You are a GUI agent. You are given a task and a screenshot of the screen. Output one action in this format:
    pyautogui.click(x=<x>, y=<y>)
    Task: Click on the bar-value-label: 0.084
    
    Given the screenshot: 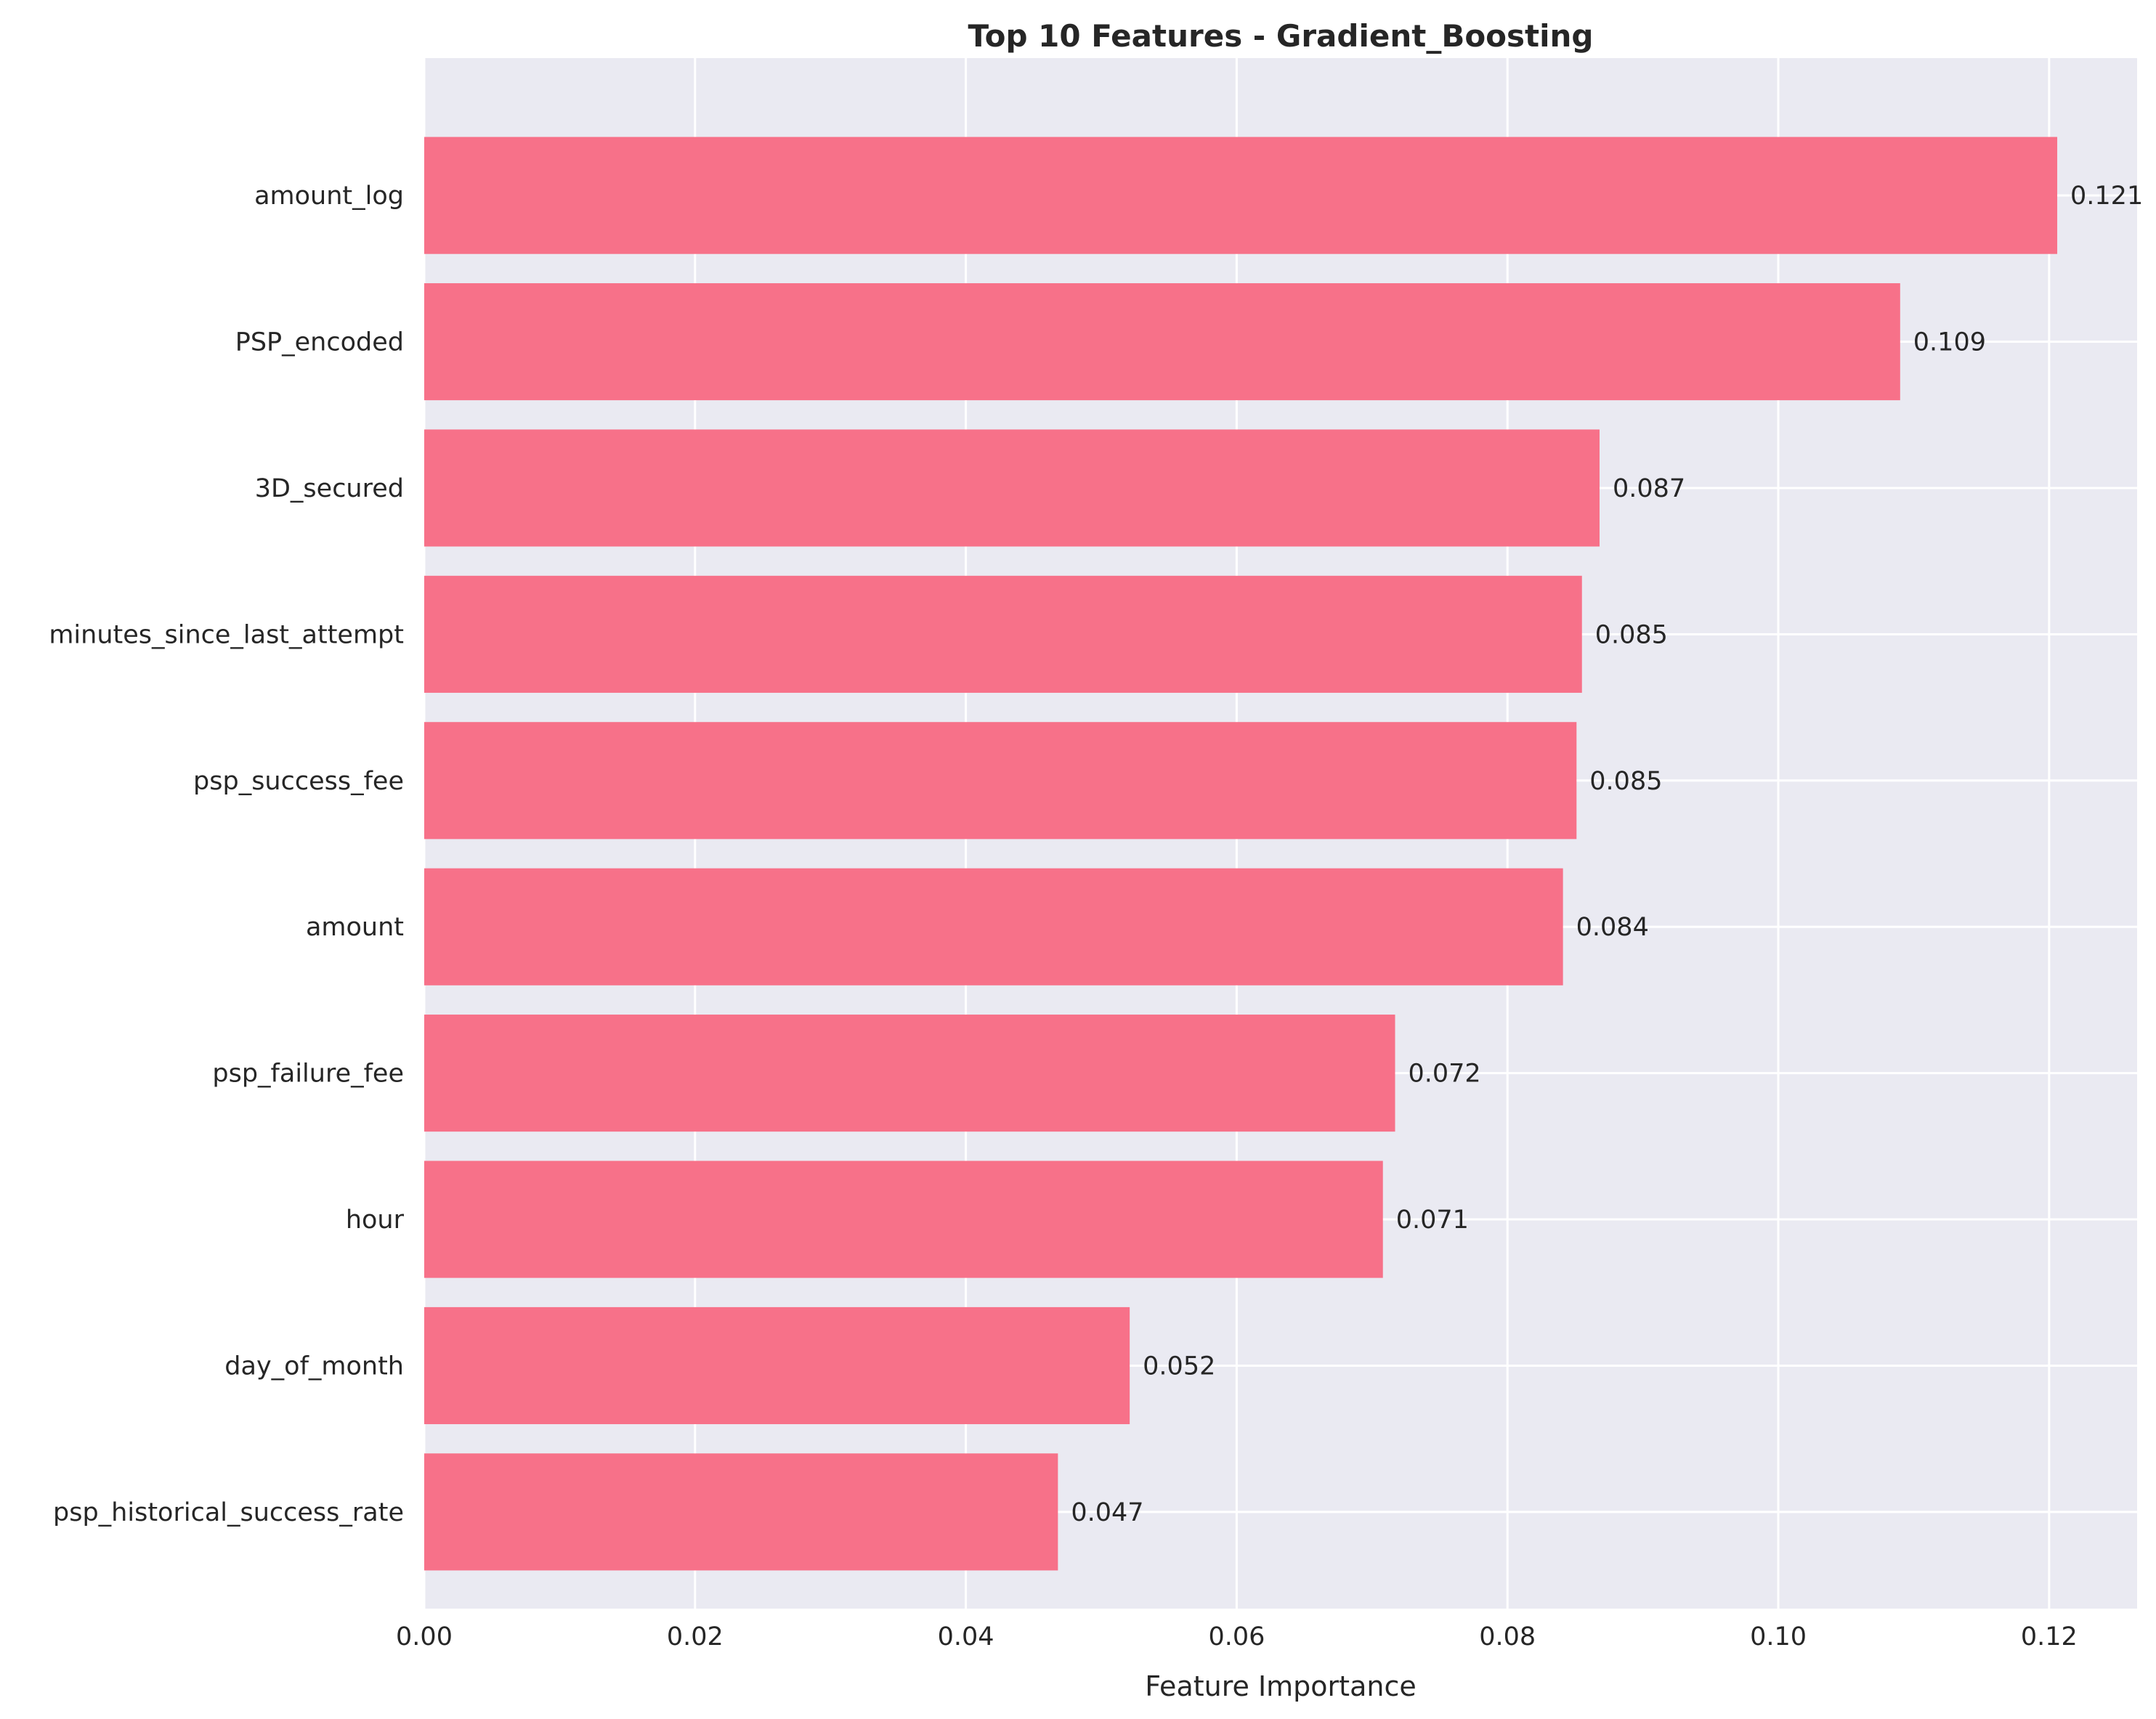 What is the action you would take?
    pyautogui.click(x=1612, y=927)
    